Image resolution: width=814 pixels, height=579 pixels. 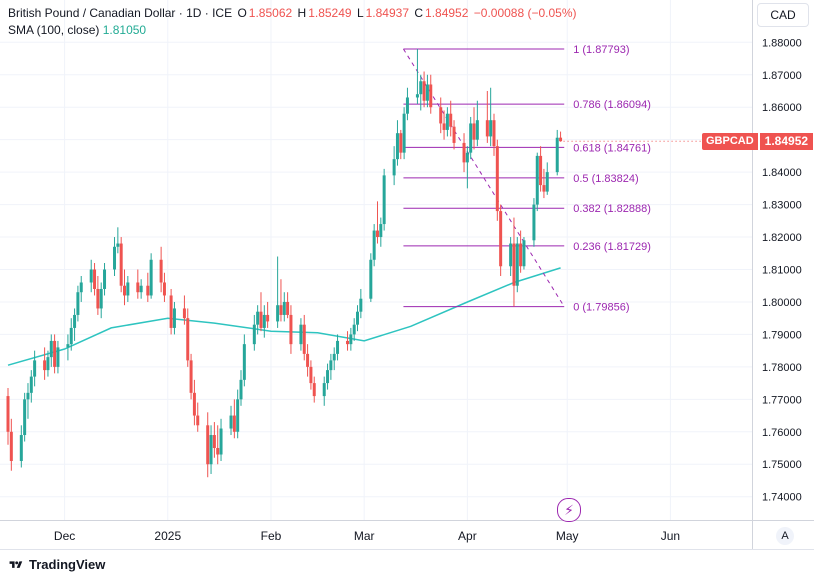 What do you see at coordinates (525, 13) in the screenshot?
I see `change-value: −0.00088 (−0.05%)` at bounding box center [525, 13].